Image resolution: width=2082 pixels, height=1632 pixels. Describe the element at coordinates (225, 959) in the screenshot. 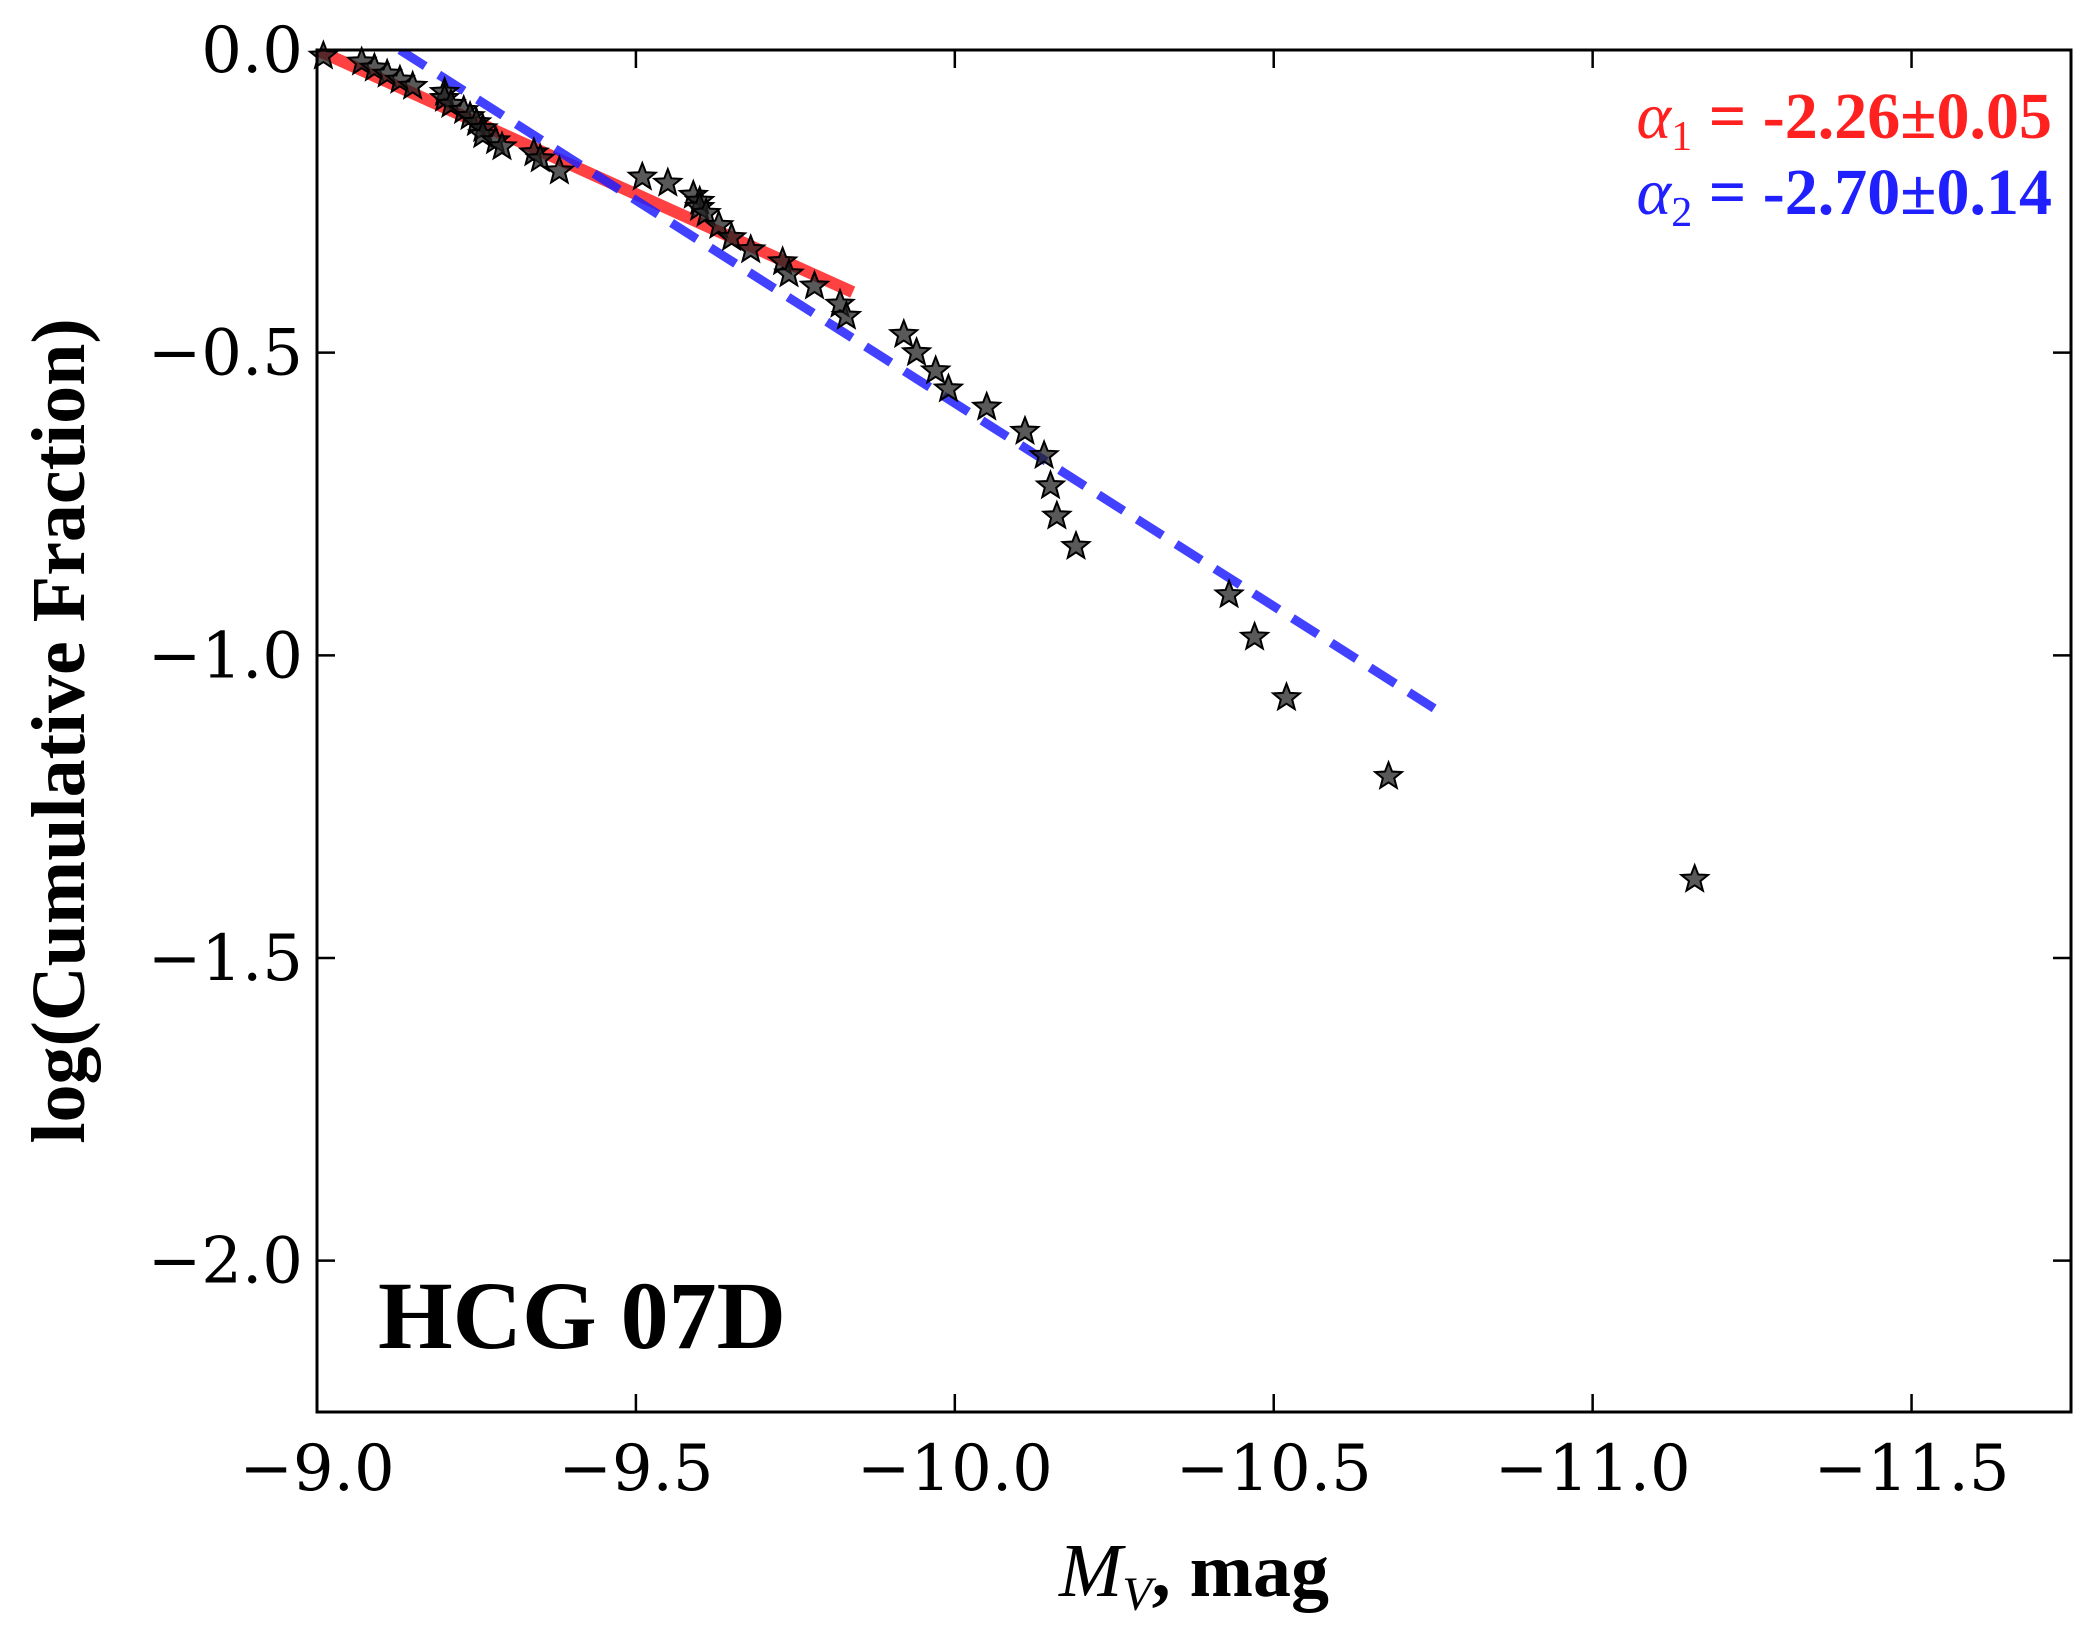

I see `y-tick-label: −1.5` at that location.